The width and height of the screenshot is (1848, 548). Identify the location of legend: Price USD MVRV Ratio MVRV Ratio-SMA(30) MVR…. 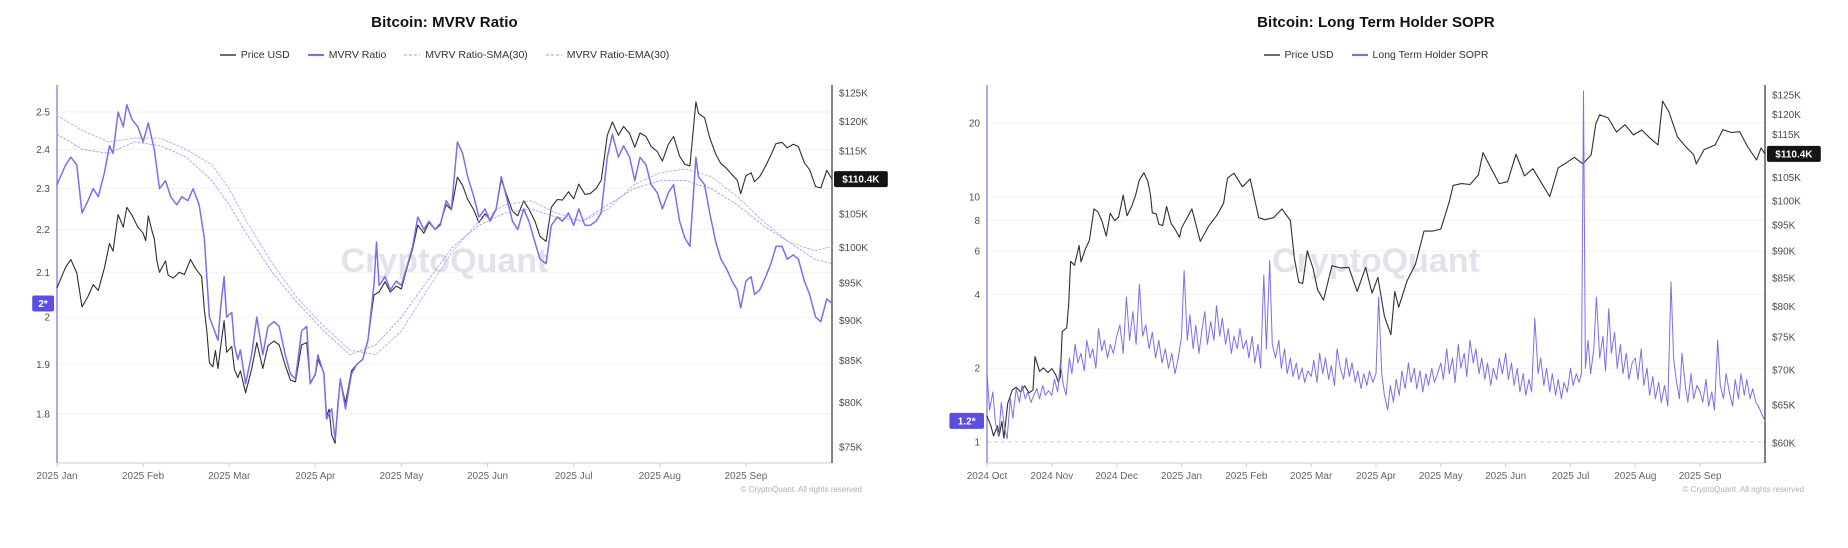
(444, 55).